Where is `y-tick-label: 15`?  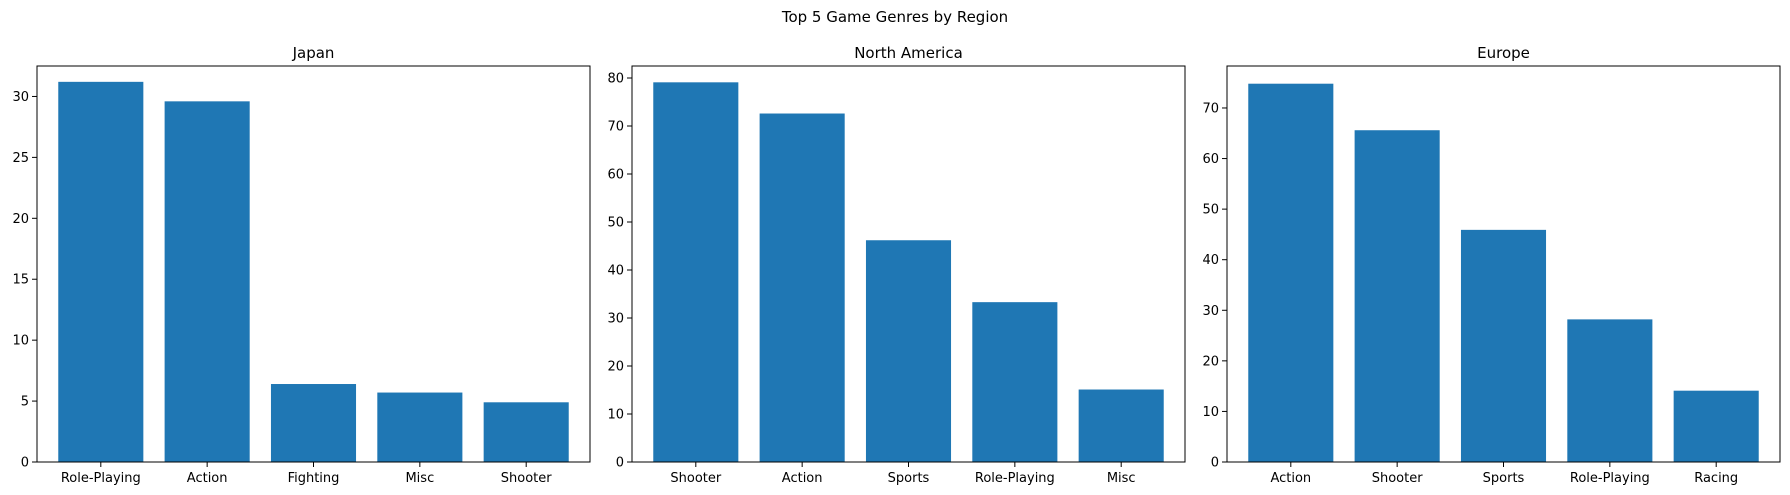
y-tick-label: 15 is located at coordinates (20, 280).